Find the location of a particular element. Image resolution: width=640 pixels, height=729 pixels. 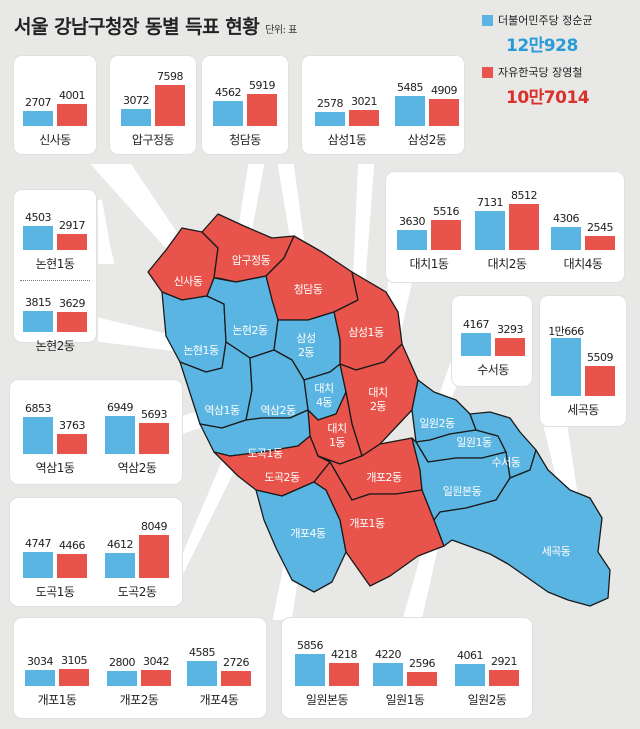

district-name: 일원2동 is located at coordinates (487, 700).